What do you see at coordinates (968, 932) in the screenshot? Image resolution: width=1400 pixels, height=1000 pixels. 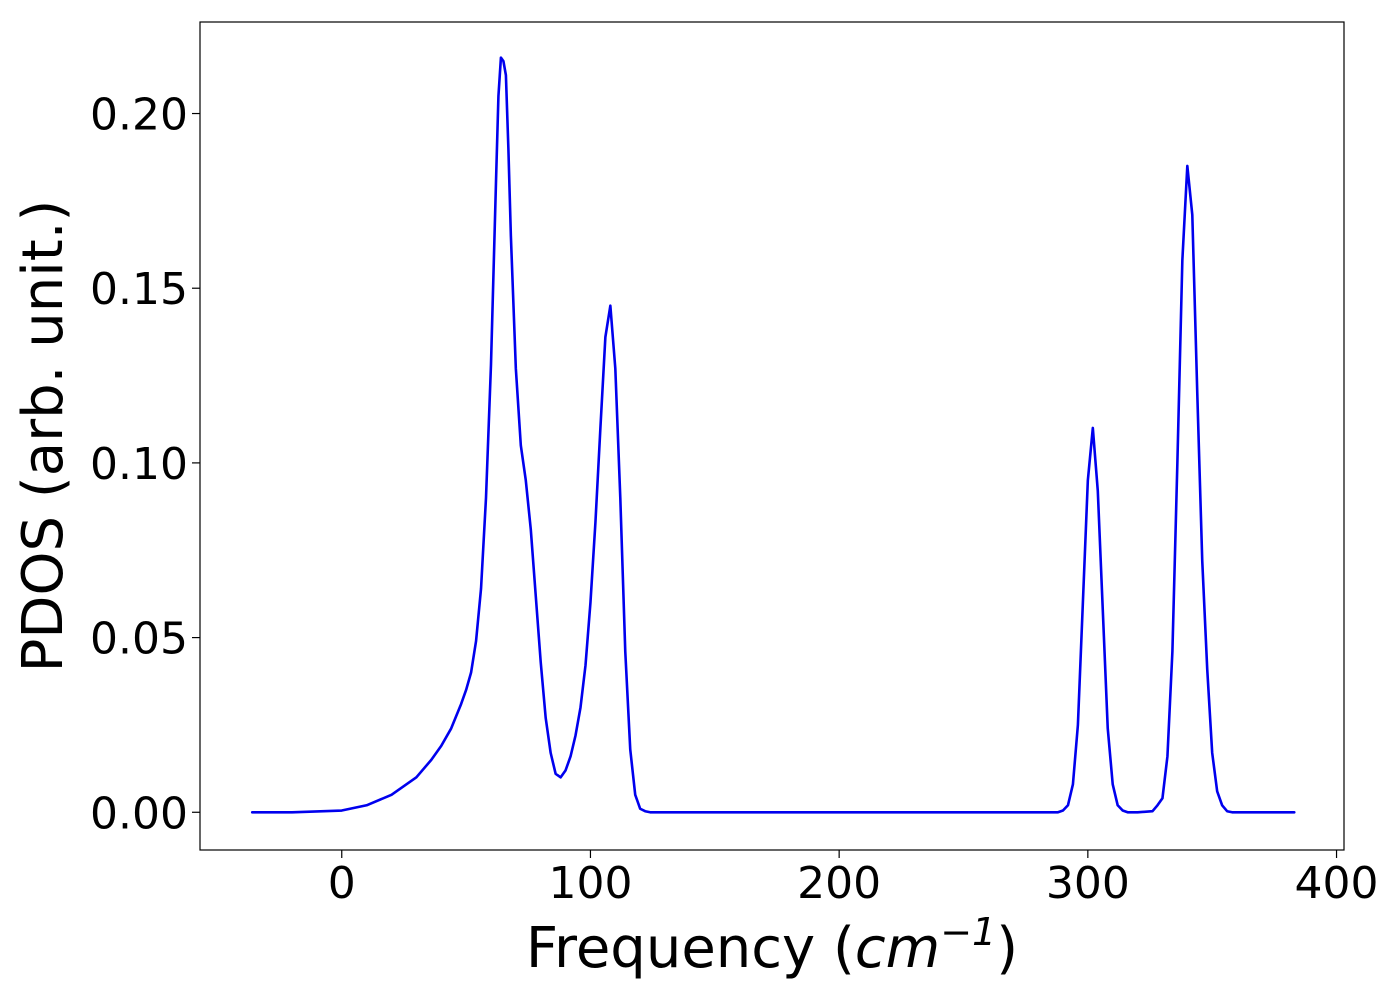 I see `x-axis-label-unit-exponent: −1` at bounding box center [968, 932].